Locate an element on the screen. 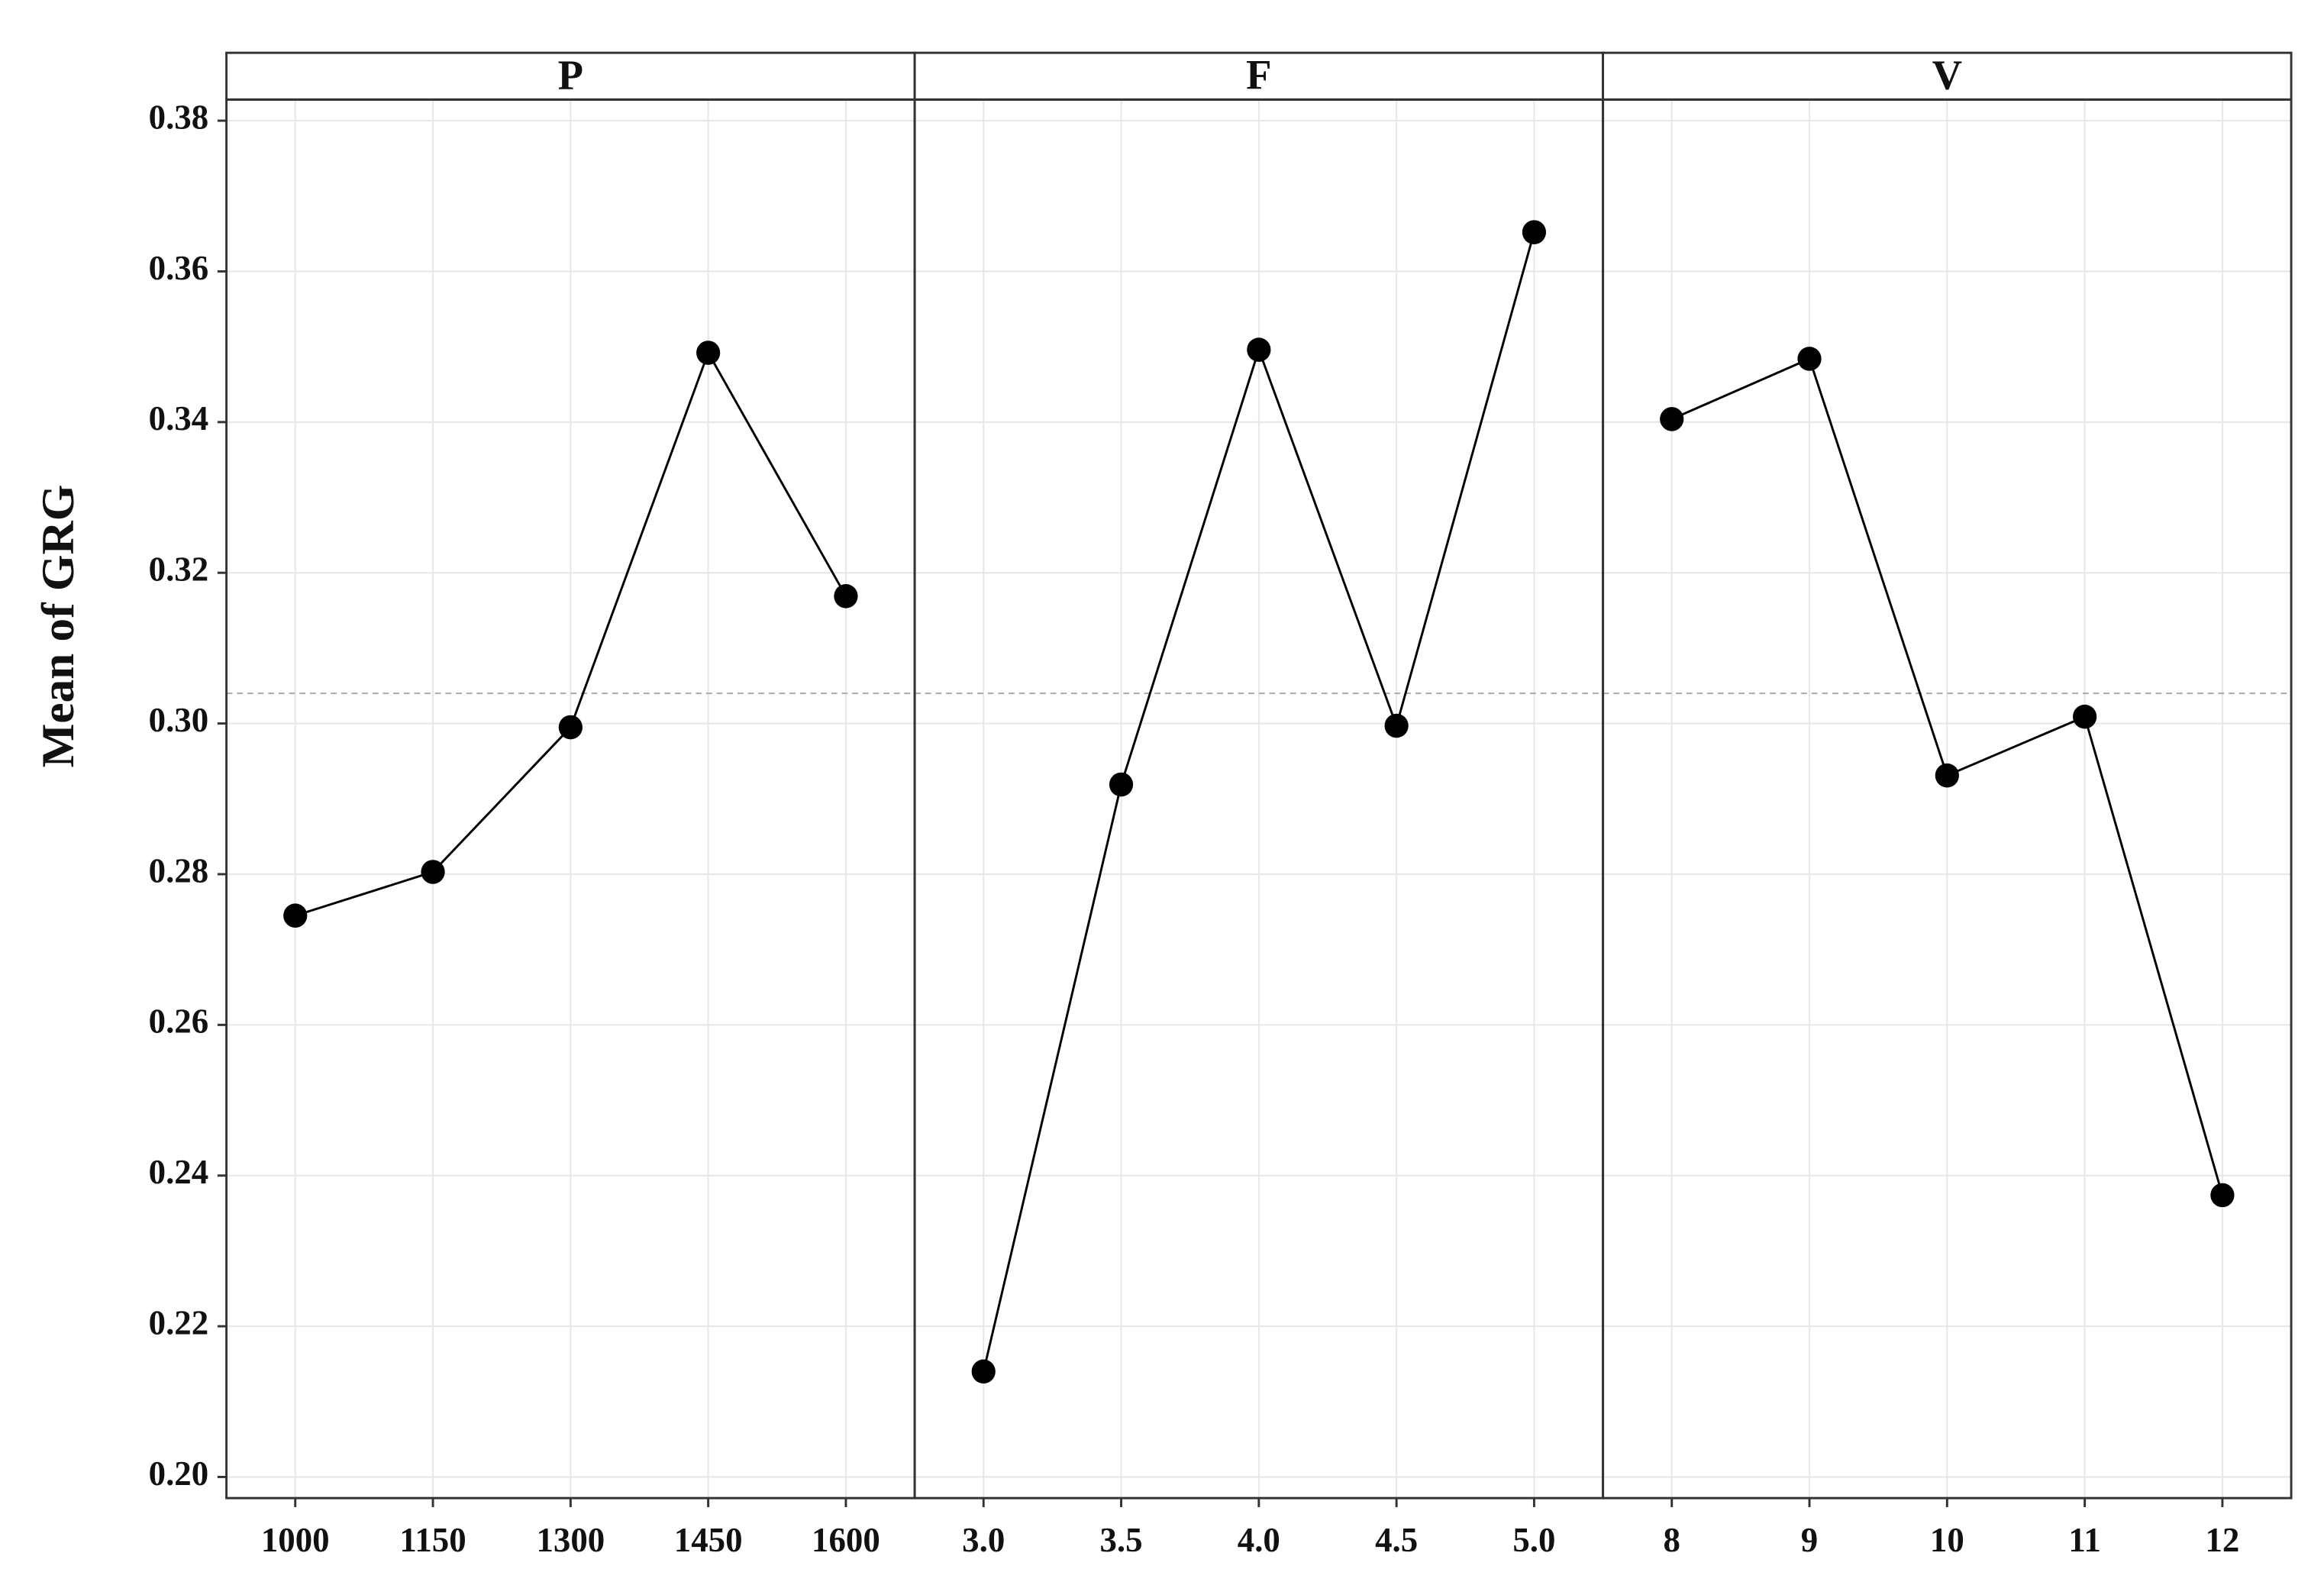 Image resolution: width=2324 pixels, height=1569 pixels. x-tick-label: 1150 is located at coordinates (432, 1540).